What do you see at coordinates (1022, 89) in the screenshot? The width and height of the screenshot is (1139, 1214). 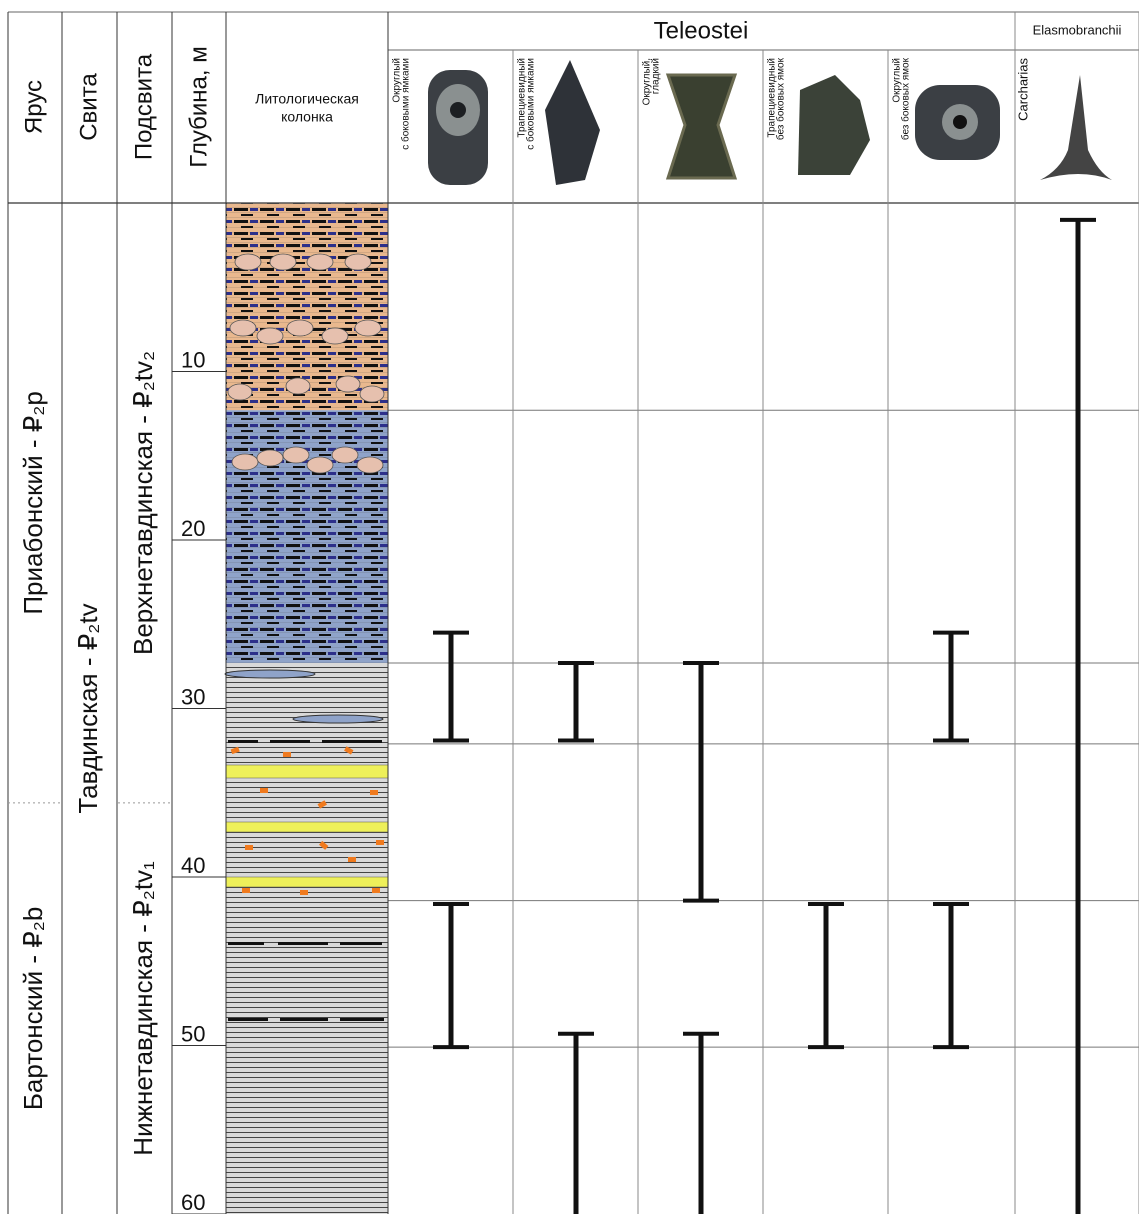 I see `taxon-label: Carcharias` at bounding box center [1022, 89].